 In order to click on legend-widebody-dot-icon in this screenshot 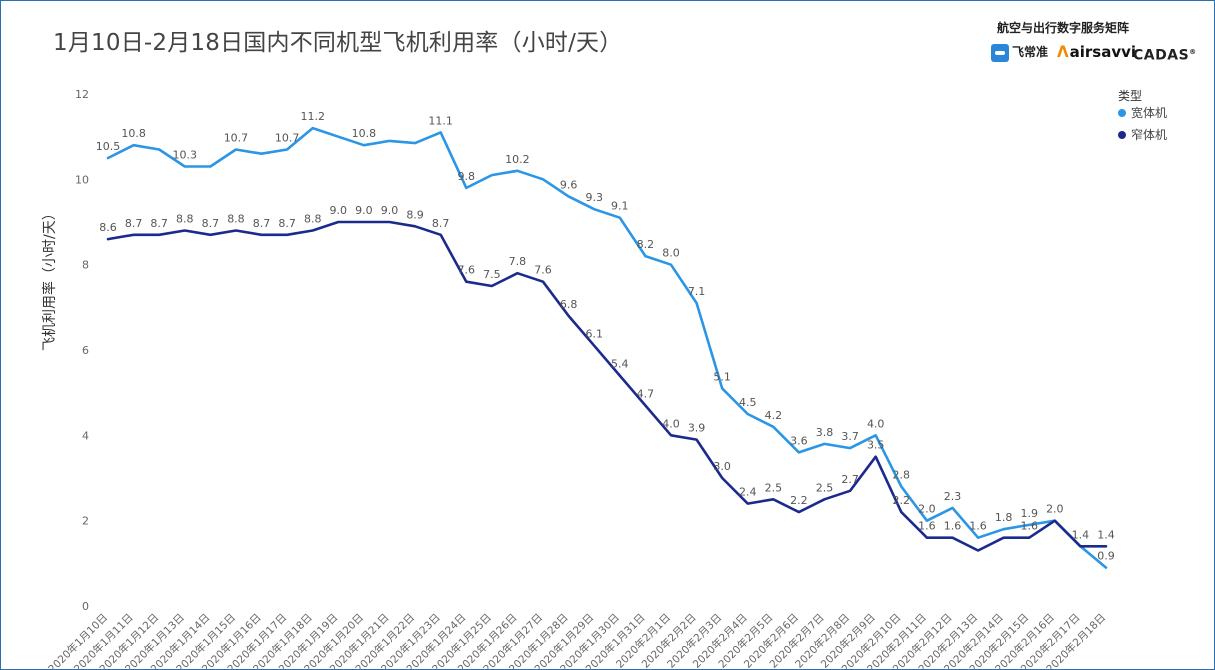, I will do `click(1122, 113)`.